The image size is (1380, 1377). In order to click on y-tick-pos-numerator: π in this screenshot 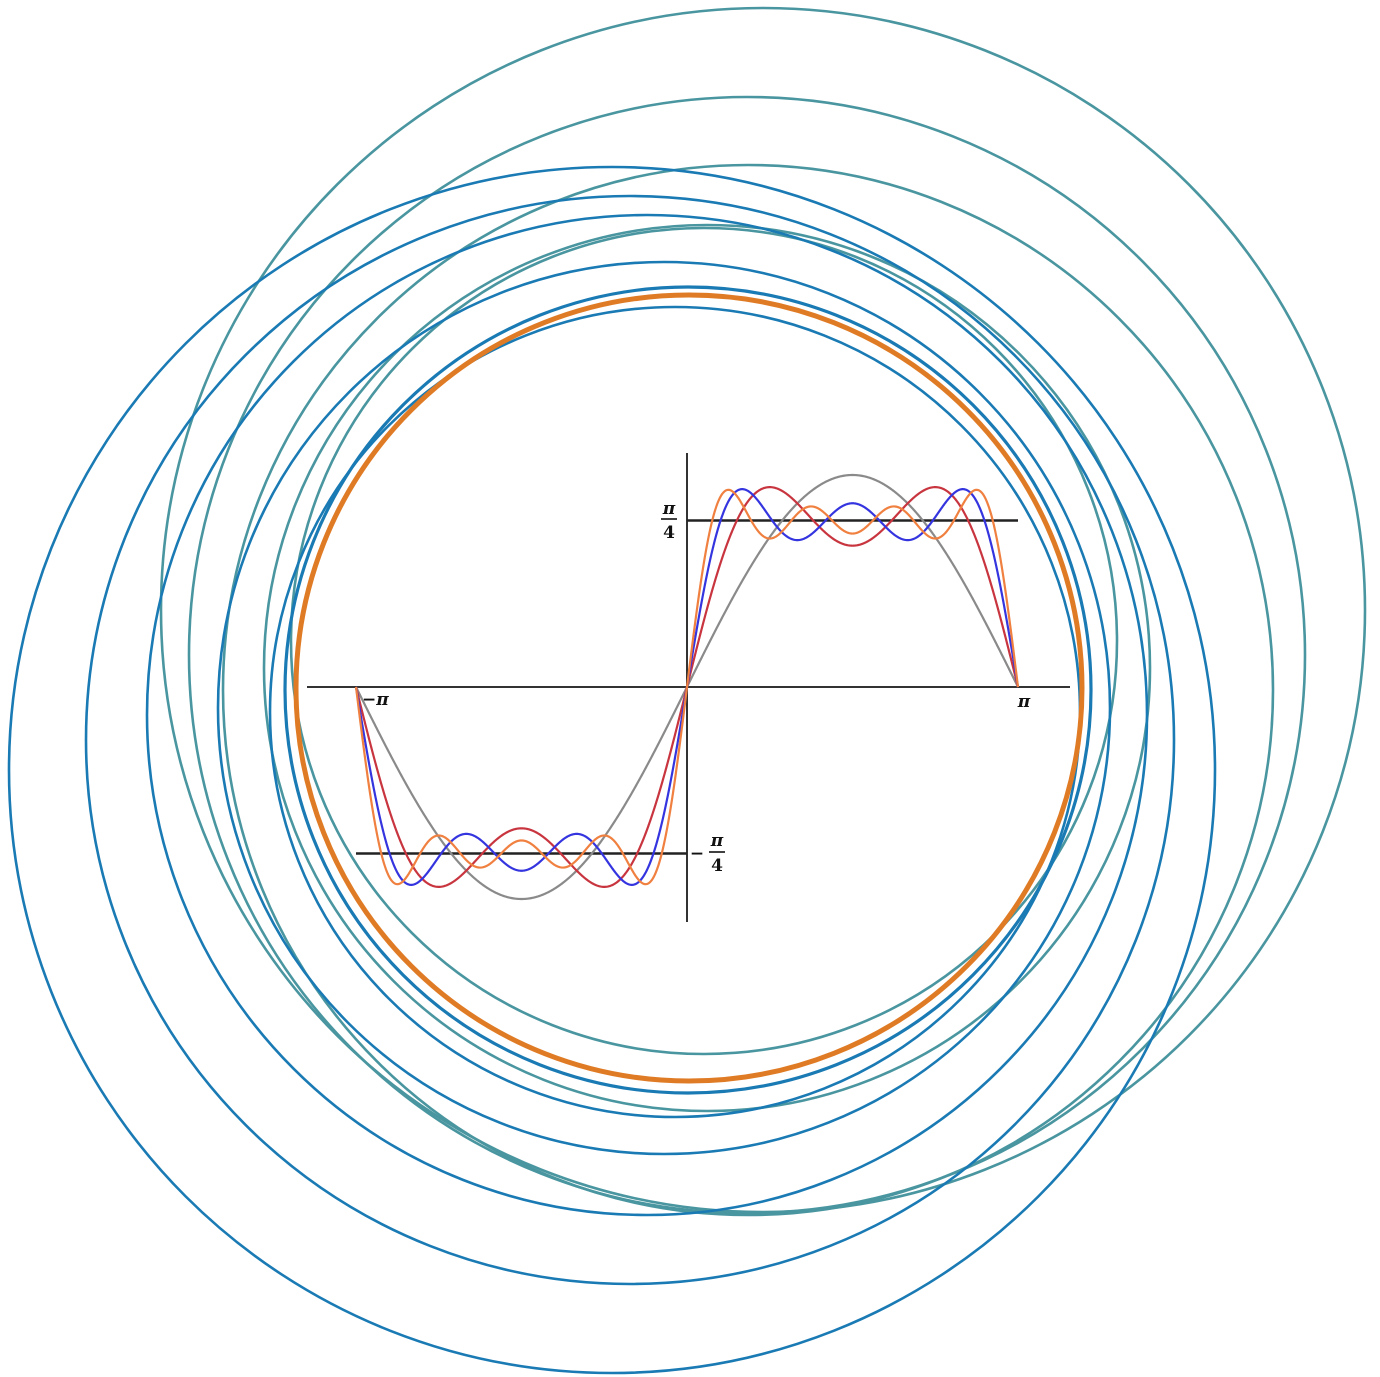, I will do `click(669, 509)`.